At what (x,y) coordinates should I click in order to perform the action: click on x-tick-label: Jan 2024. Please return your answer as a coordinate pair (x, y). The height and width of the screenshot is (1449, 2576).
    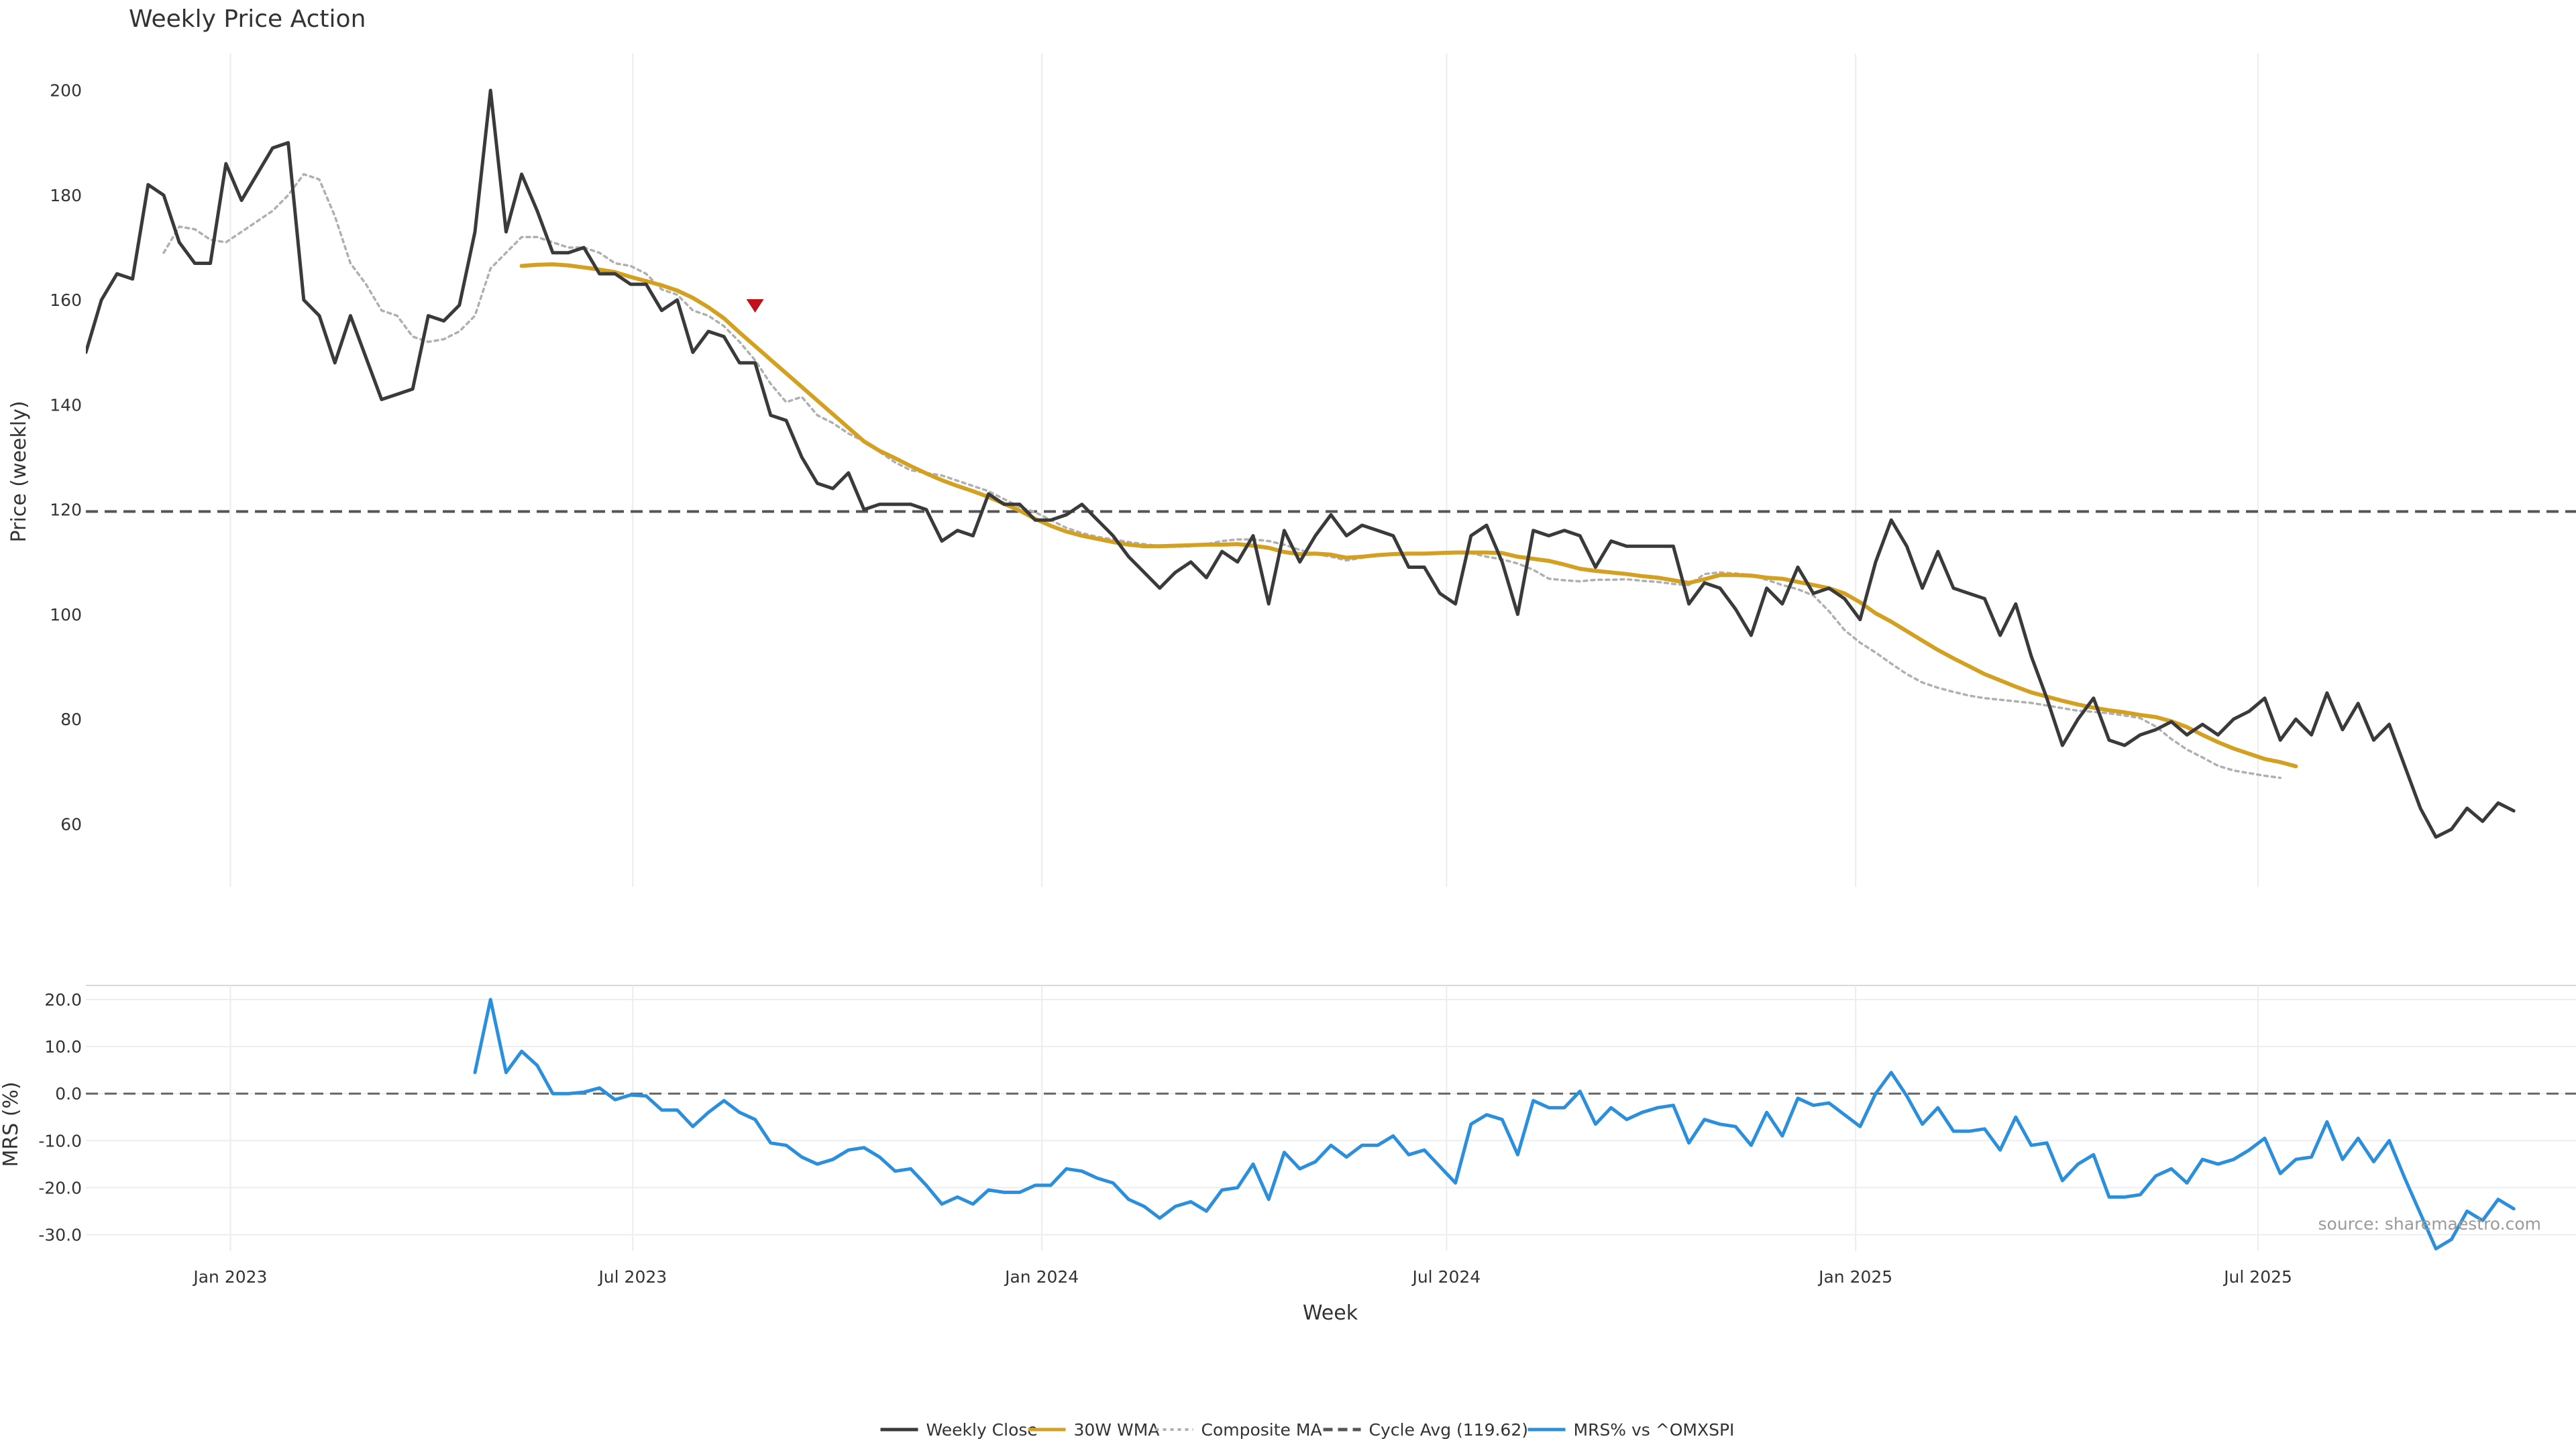
    Looking at the image, I should click on (1041, 1277).